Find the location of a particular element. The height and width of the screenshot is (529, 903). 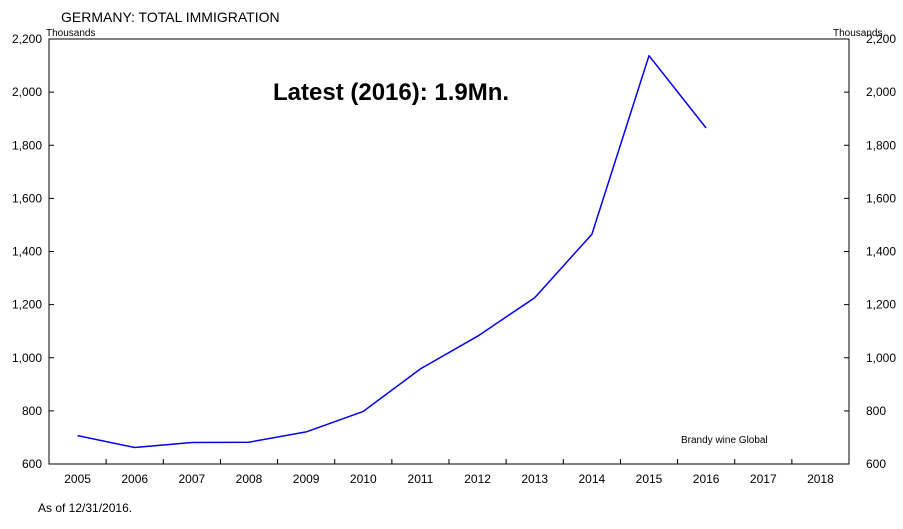

chart-title: GERMANY: TOTAL IMMIGRATION is located at coordinates (170, 17).